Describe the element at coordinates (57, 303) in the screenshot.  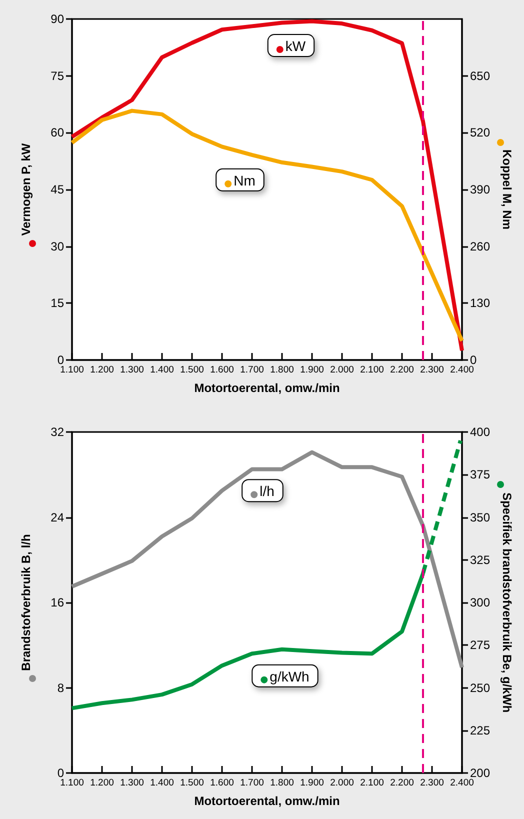
I see `y-tick-label: 15` at that location.